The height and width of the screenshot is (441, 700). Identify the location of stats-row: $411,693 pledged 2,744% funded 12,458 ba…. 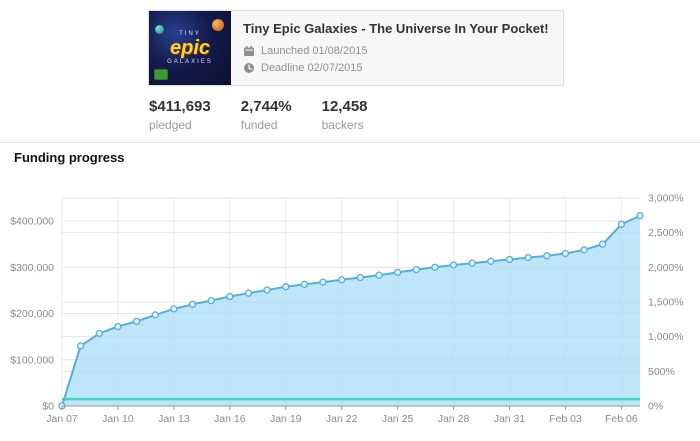
(258, 115).